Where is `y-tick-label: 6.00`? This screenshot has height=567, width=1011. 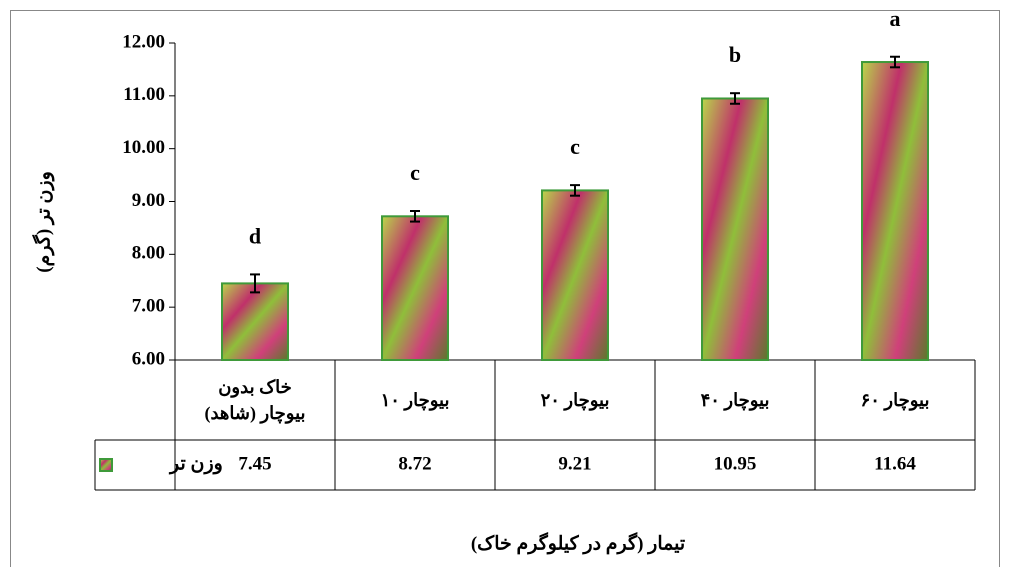
y-tick-label: 6.00 is located at coordinates (148, 358).